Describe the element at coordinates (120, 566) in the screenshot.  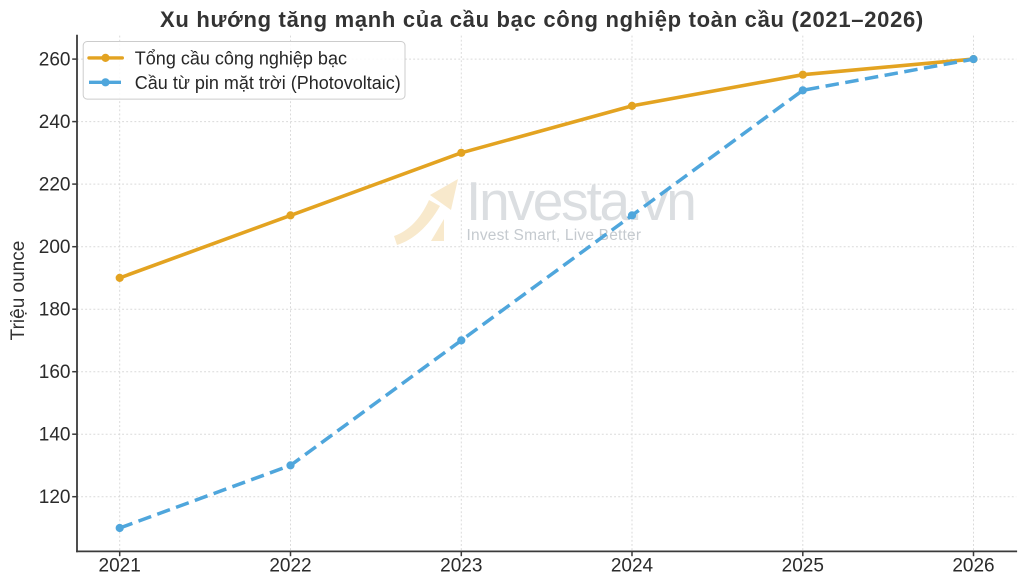
I see `svg-text: 2021` at that location.